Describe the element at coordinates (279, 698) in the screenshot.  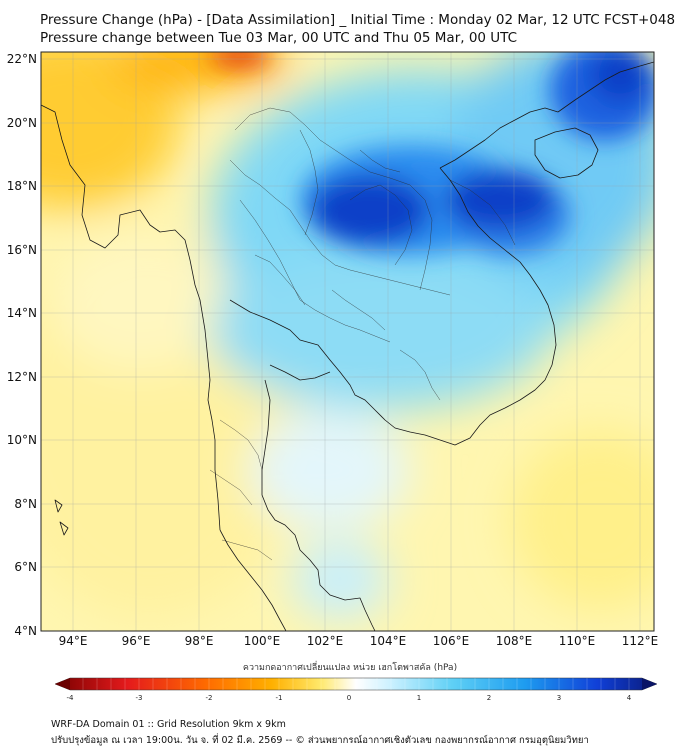
I see `cb-tick--1: -1` at that location.